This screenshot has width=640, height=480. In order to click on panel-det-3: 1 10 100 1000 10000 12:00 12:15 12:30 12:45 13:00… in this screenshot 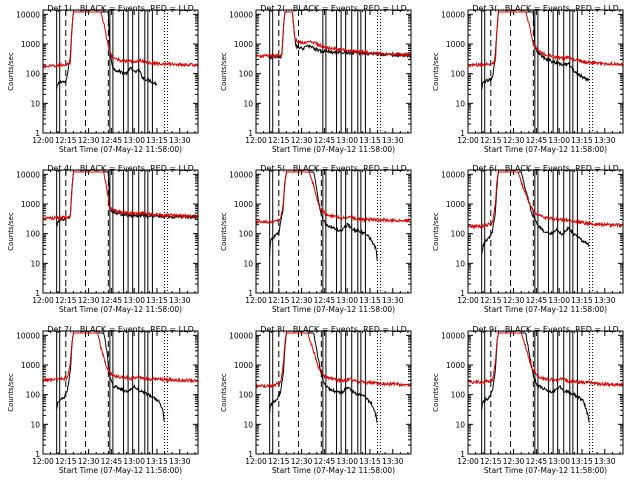, I will do `click(528, 79)`.